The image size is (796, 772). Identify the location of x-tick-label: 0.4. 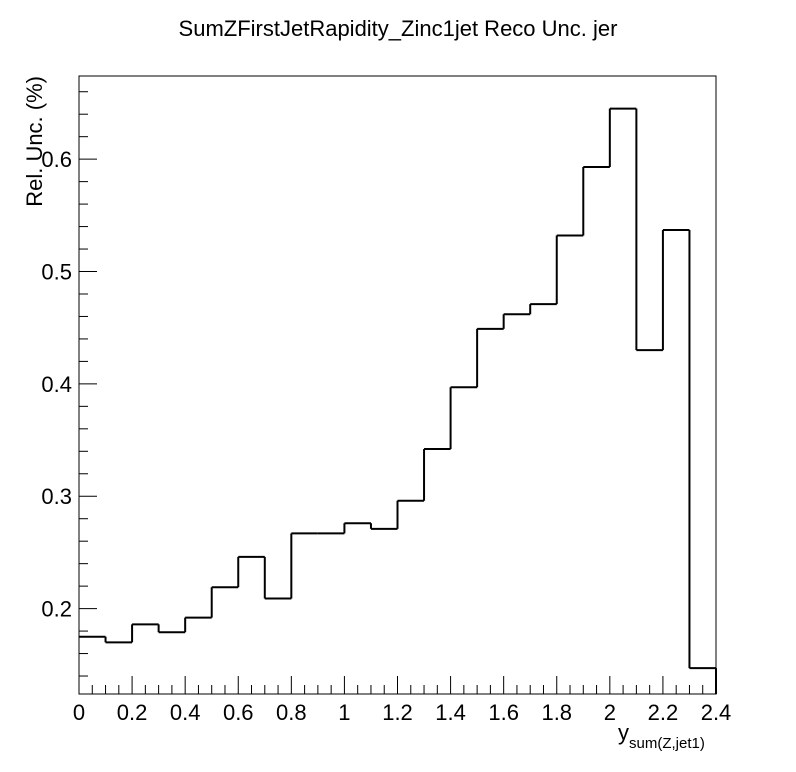
(185, 712).